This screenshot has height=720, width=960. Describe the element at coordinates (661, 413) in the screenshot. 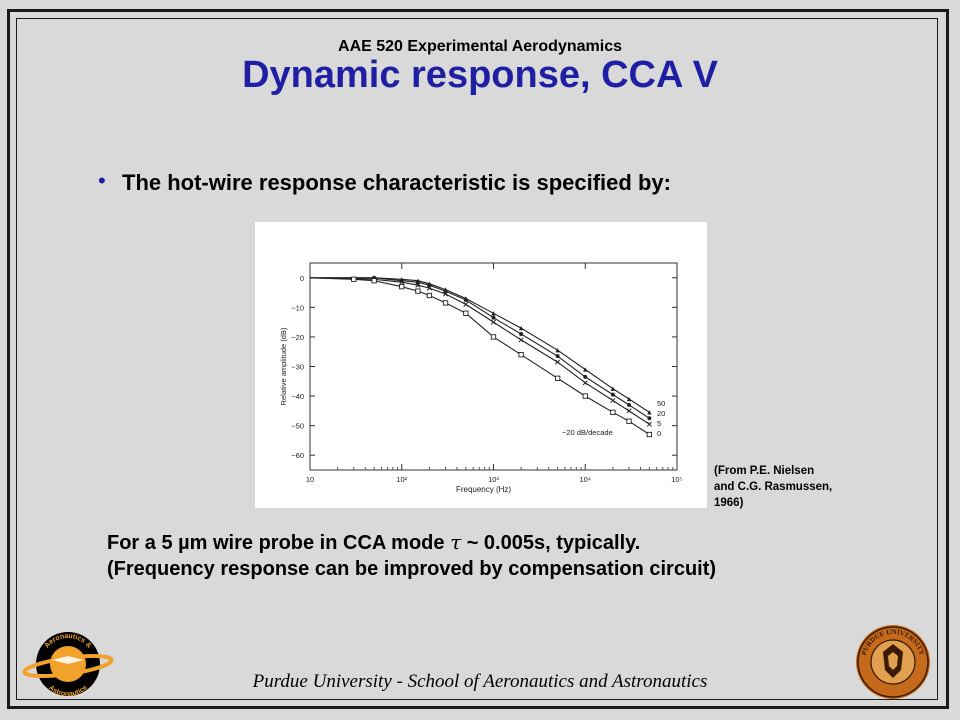

I see `series-label: 20` at that location.